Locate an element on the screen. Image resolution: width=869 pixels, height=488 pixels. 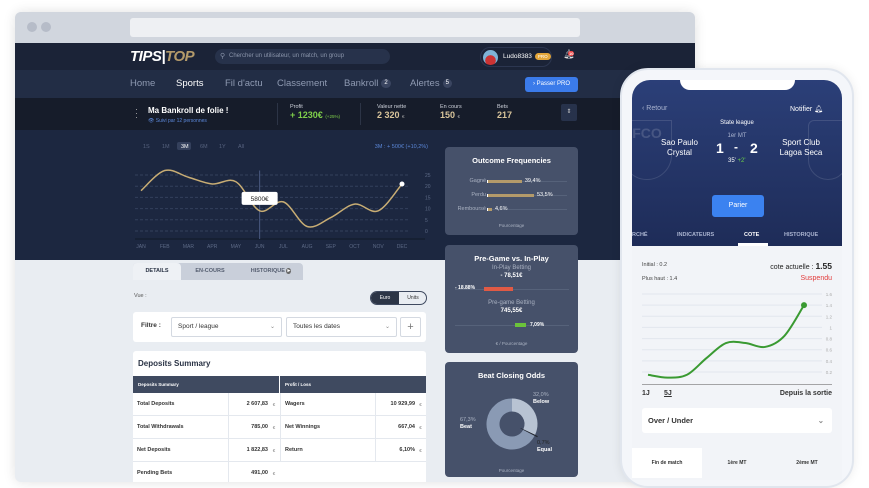
date-select: Toutes les dates⌄ is located at coordinates (341, 327).